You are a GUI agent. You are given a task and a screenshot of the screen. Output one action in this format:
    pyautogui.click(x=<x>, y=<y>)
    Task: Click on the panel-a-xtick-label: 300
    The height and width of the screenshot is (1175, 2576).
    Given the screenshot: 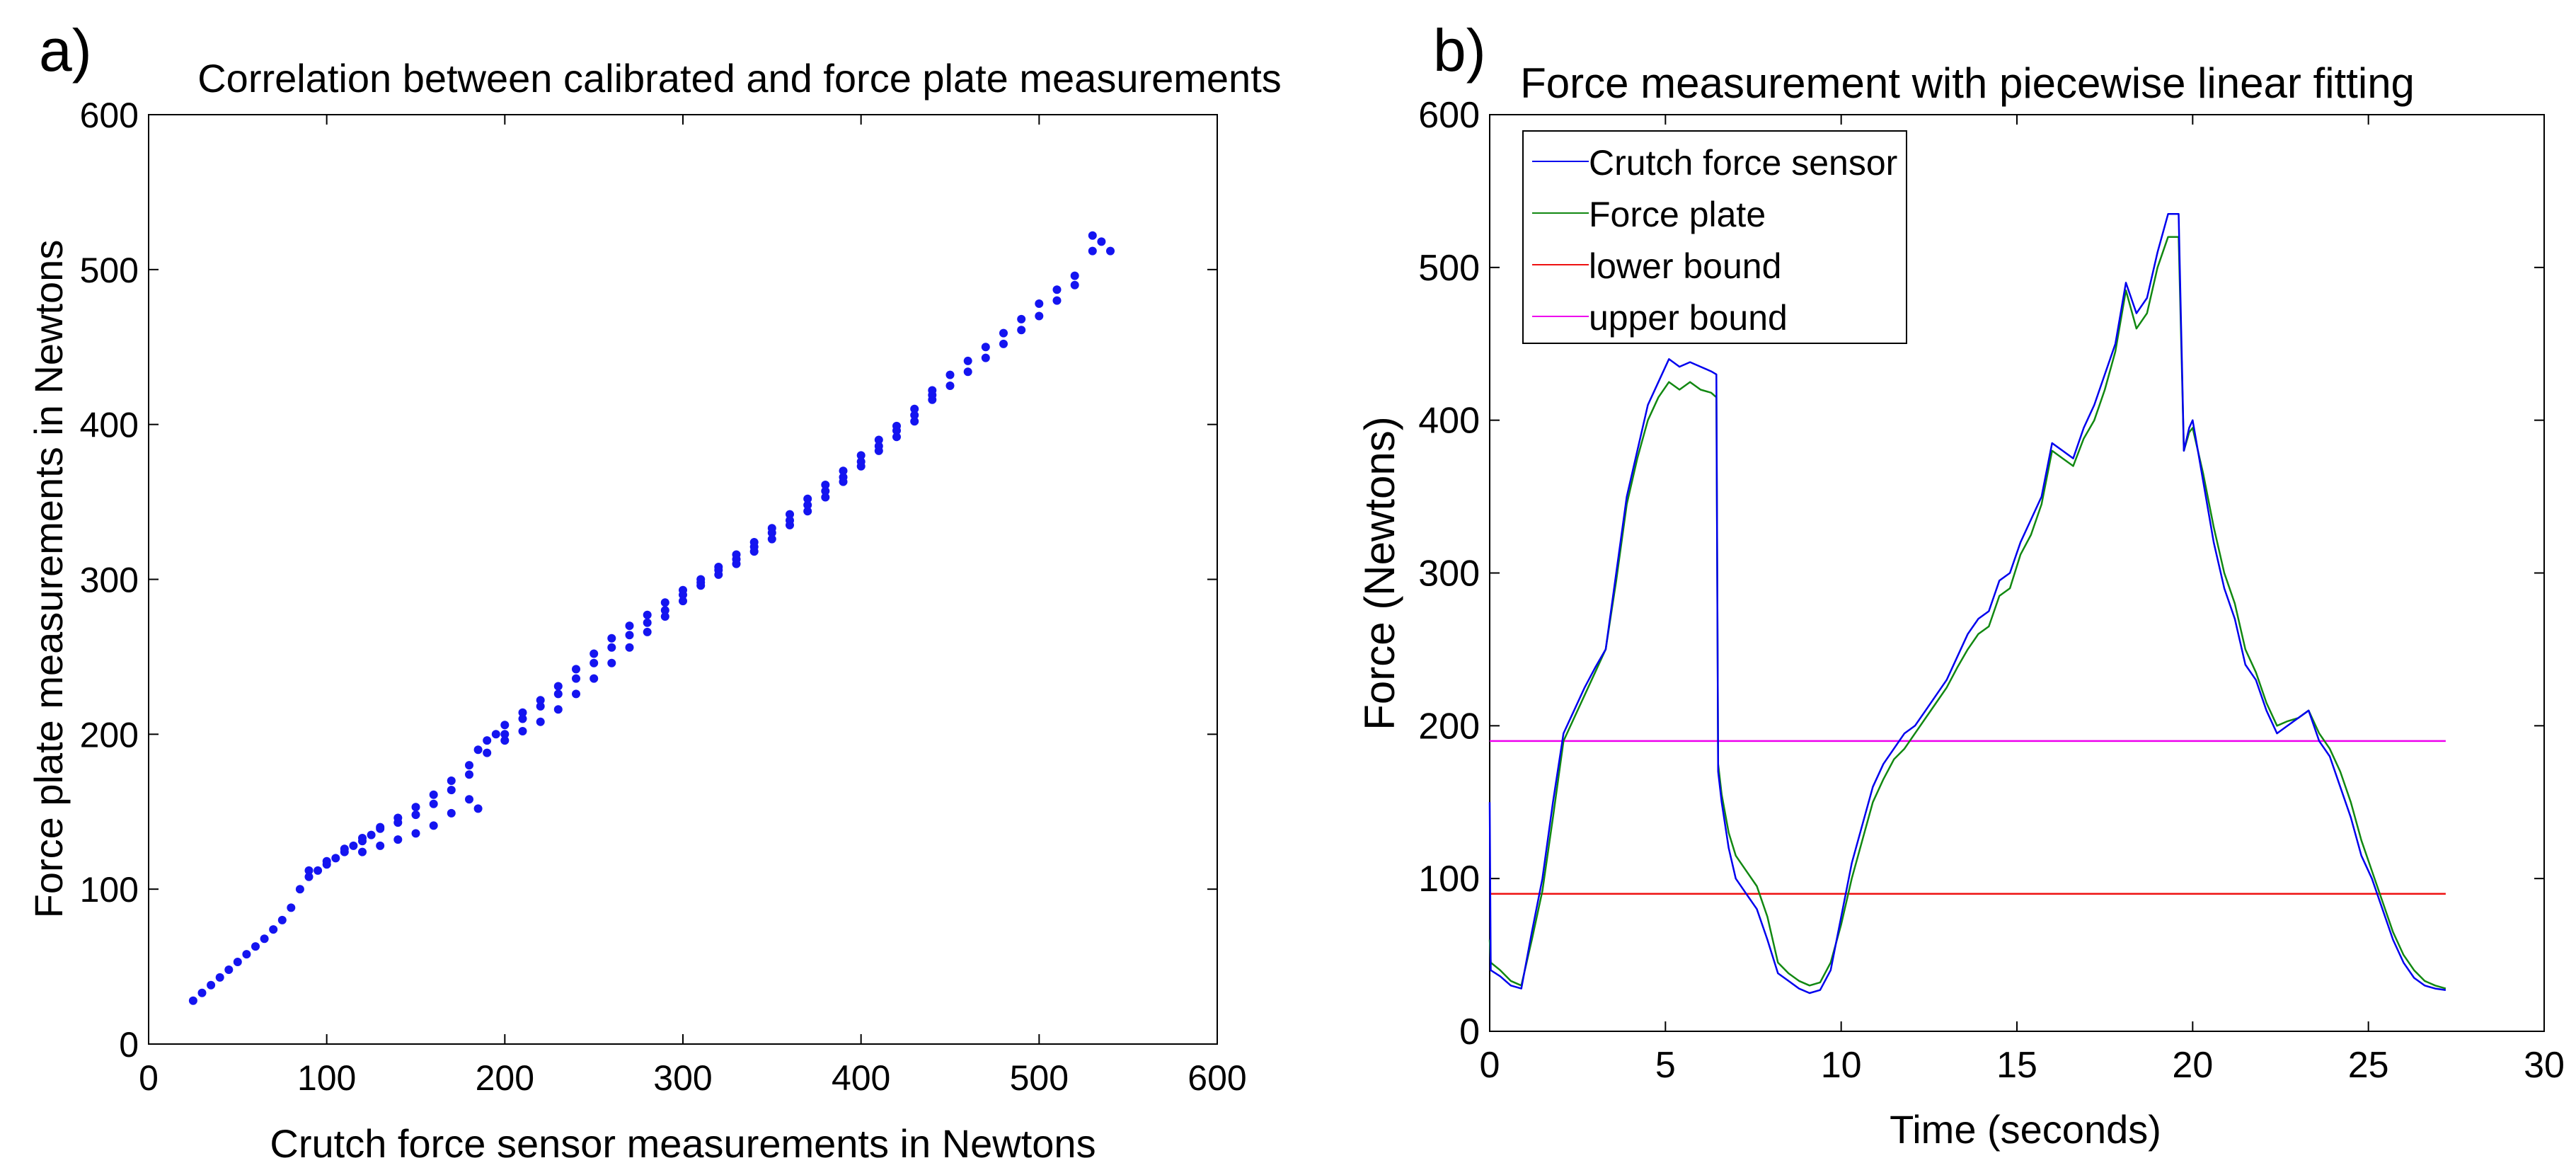 What is the action you would take?
    pyautogui.click(x=682, y=1078)
    